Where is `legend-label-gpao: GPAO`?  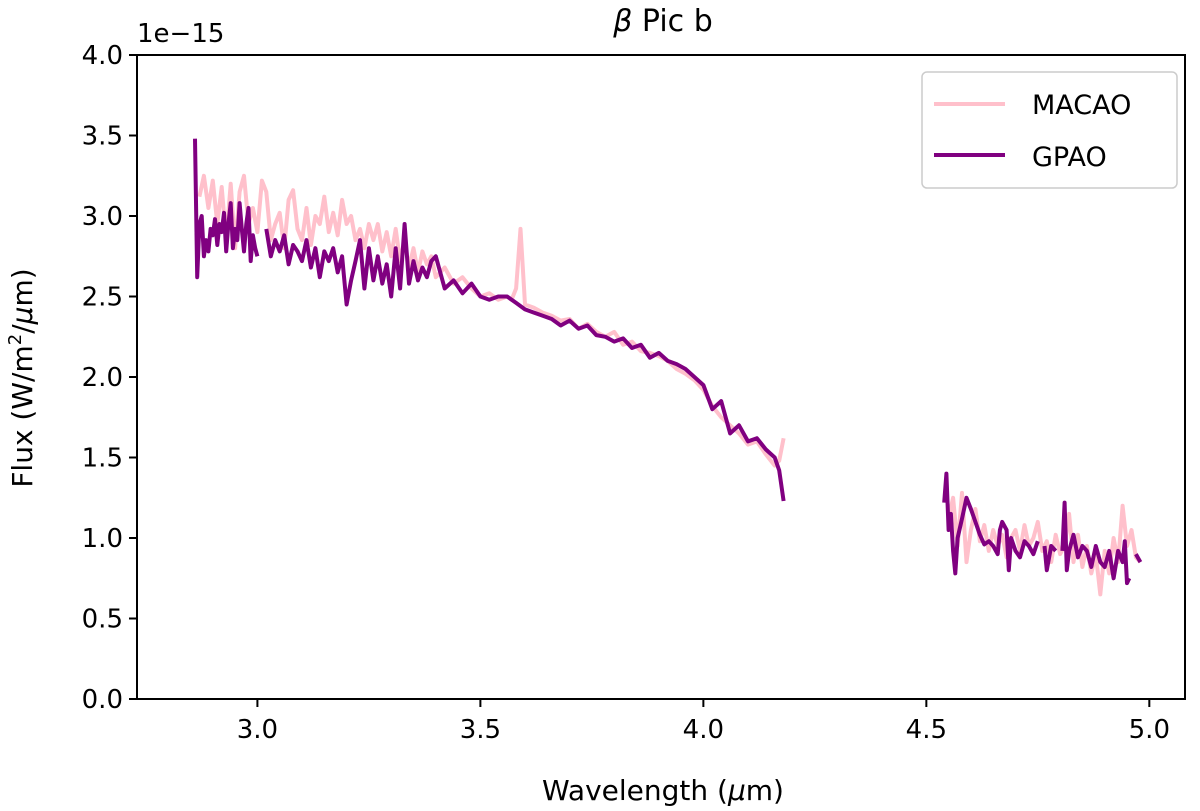 legend-label-gpao: GPAO is located at coordinates (1069, 157).